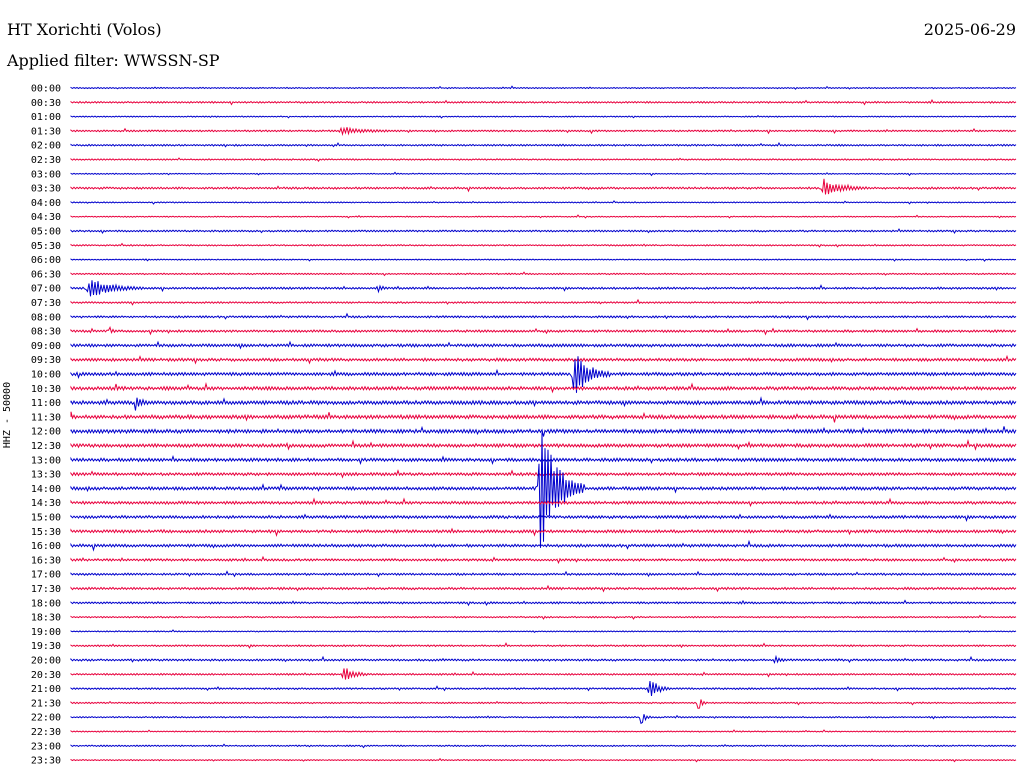 The height and width of the screenshot is (780, 1024). What do you see at coordinates (46, 274) in the screenshot?
I see `row-time-label: 06:30` at bounding box center [46, 274].